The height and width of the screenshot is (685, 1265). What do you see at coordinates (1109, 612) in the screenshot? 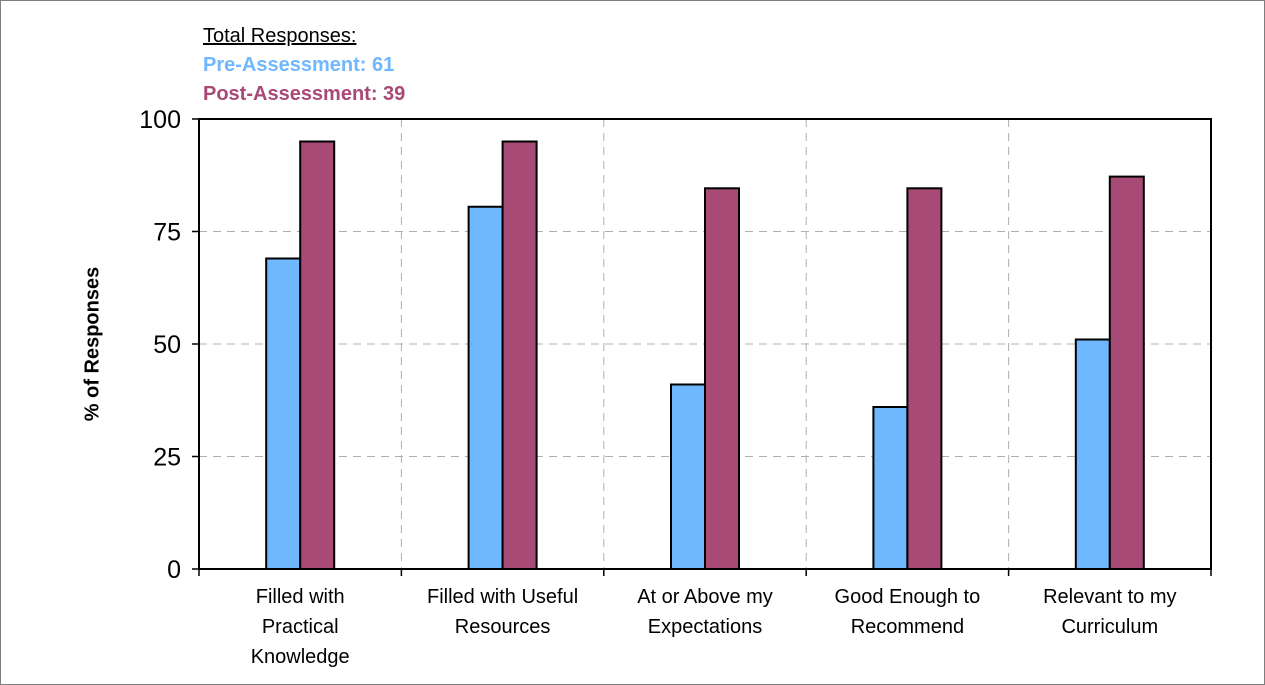
I see `x-tick-label: Relevant to my Curriculum` at bounding box center [1109, 612].